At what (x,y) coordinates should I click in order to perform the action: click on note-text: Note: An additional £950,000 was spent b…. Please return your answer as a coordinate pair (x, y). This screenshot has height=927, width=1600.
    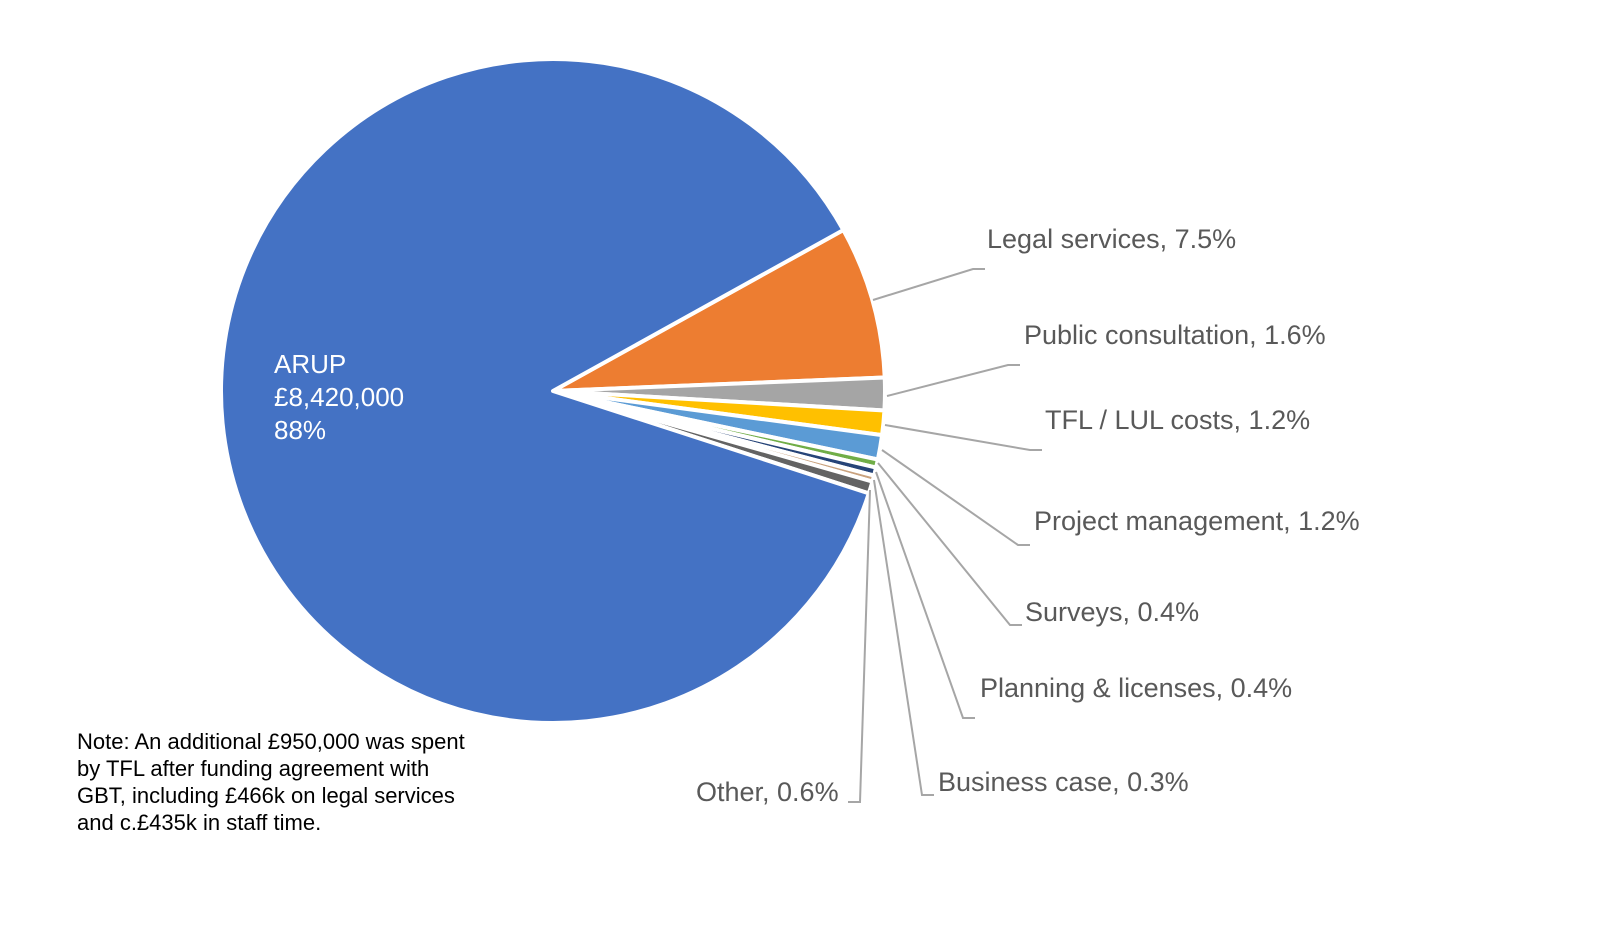
    Looking at the image, I should click on (271, 782).